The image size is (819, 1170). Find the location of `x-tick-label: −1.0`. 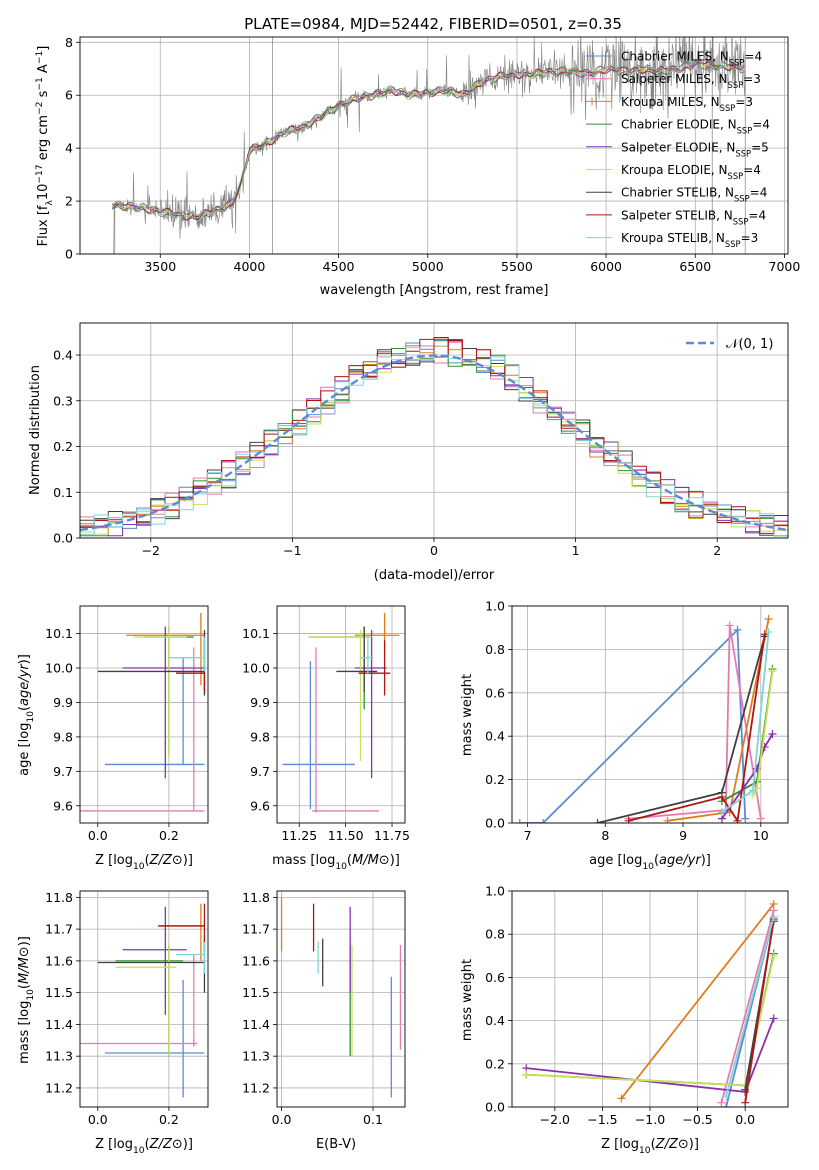

x-tick-label: −1.0 is located at coordinates (650, 1119).